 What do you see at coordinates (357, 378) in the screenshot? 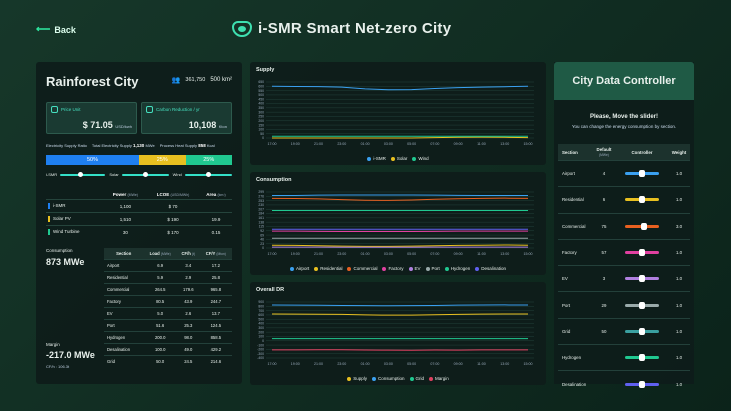
I see `legend-item: Supply` at bounding box center [357, 378].